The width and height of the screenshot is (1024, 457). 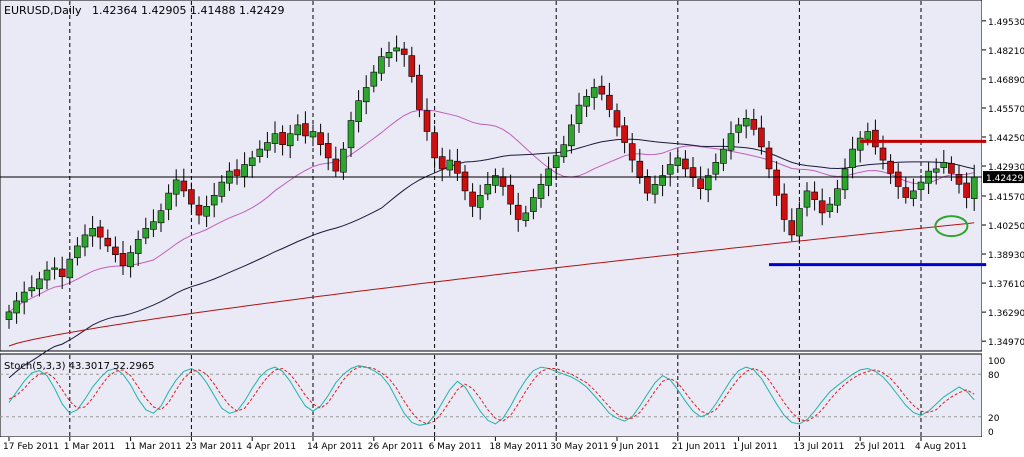 I want to click on stoch-level-label: 0, so click(x=991, y=433).